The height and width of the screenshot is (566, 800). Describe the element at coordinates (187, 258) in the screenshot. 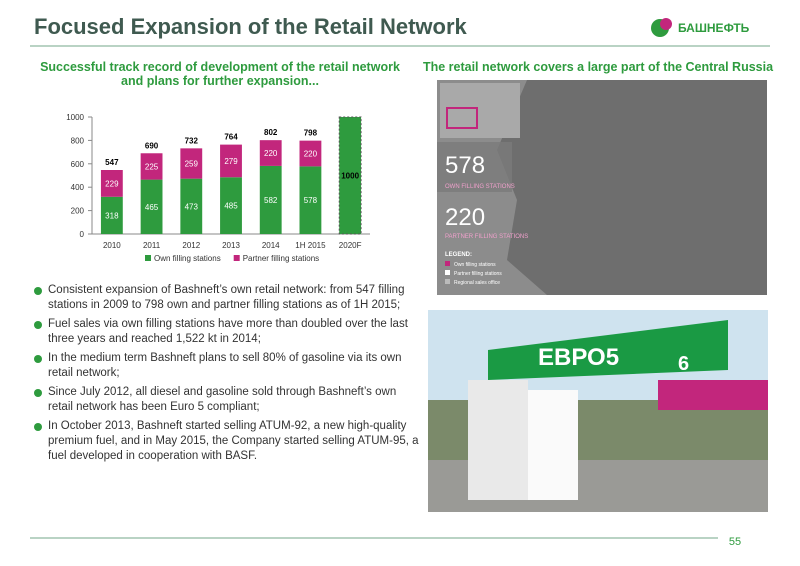

I see `legend-label: Own filling stations` at that location.